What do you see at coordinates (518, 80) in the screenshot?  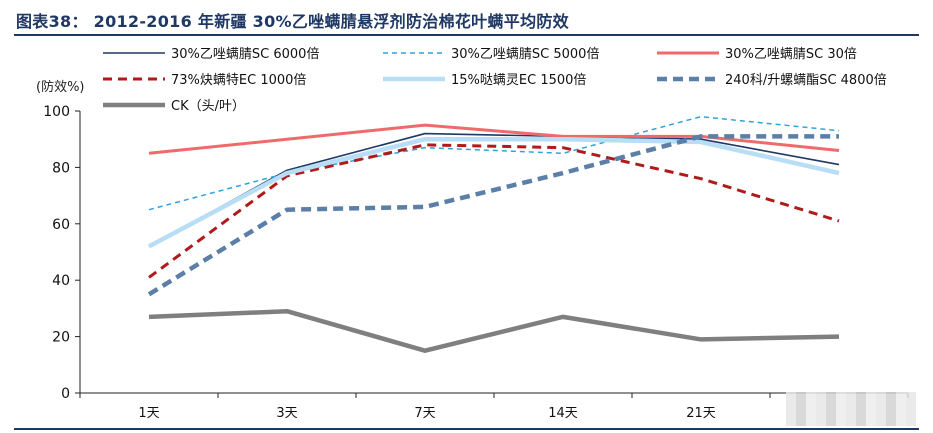 I see `legend-label-4: 15%哒螨灵EC 1500倍` at bounding box center [518, 80].